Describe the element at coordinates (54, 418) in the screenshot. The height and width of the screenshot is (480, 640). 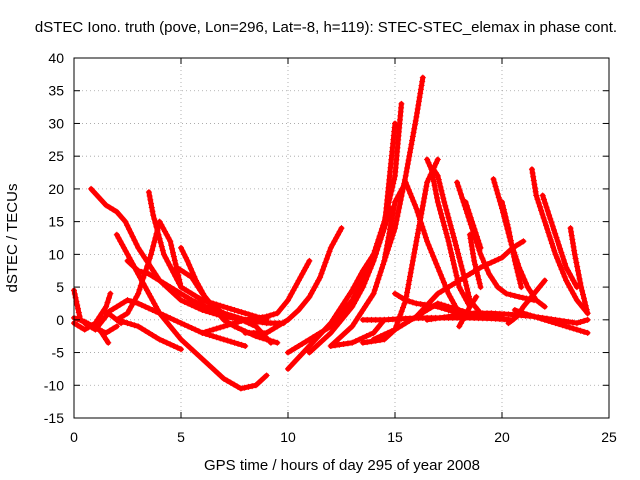
I see `y-tick-label: -15` at that location.